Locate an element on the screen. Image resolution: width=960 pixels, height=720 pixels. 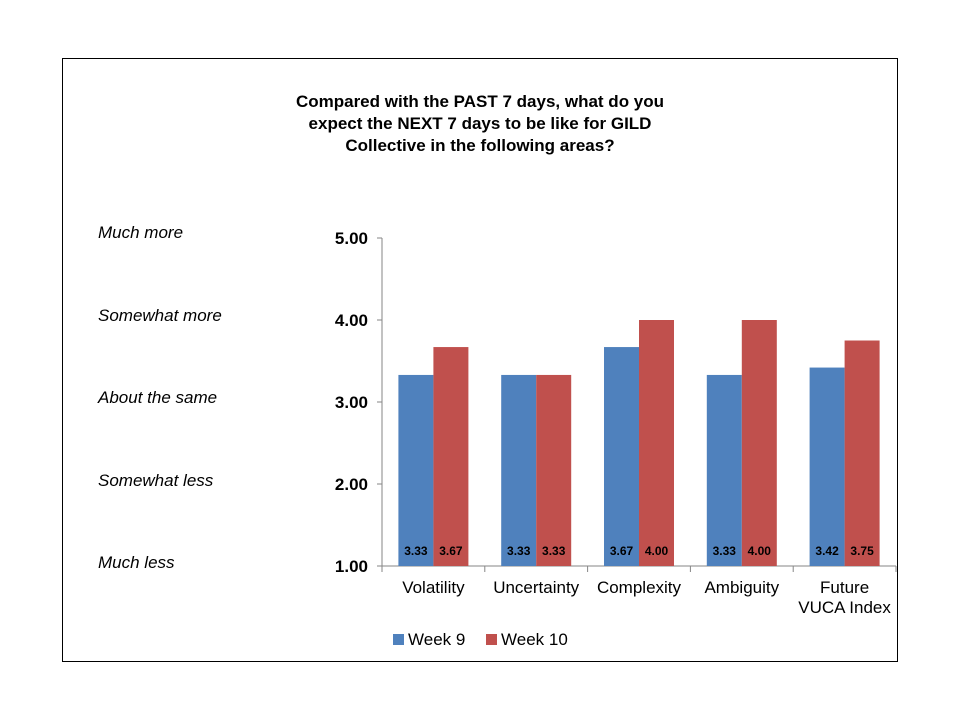
bar-week-10-future-vuca-index is located at coordinates (862, 453).